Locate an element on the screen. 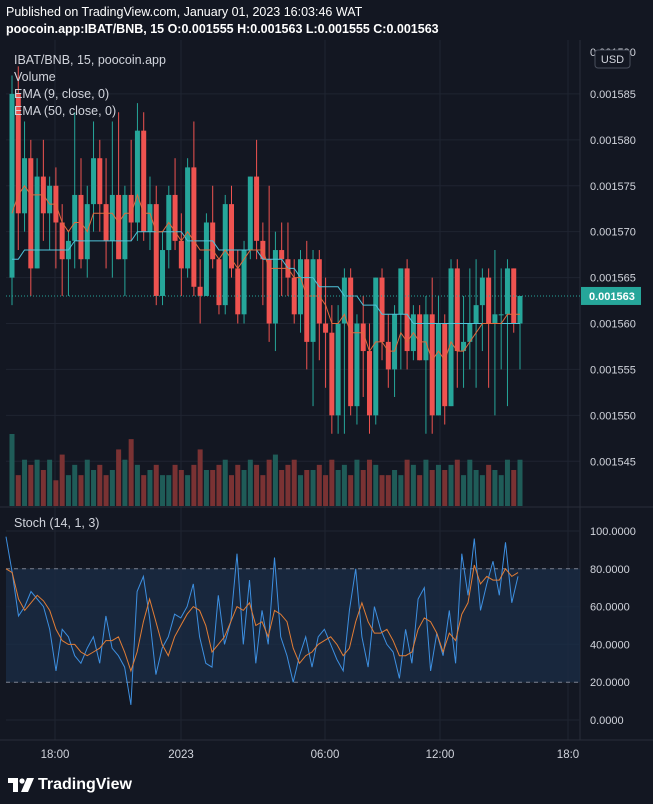 This screenshot has width=653, height=804. price-tick-label: 0.001585 is located at coordinates (613, 95).